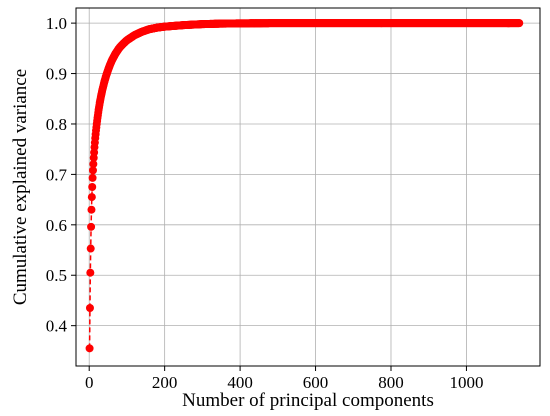 This screenshot has height=416, width=550. What do you see at coordinates (308, 400) in the screenshot?
I see `x-axis-title: Number of principal components` at bounding box center [308, 400].